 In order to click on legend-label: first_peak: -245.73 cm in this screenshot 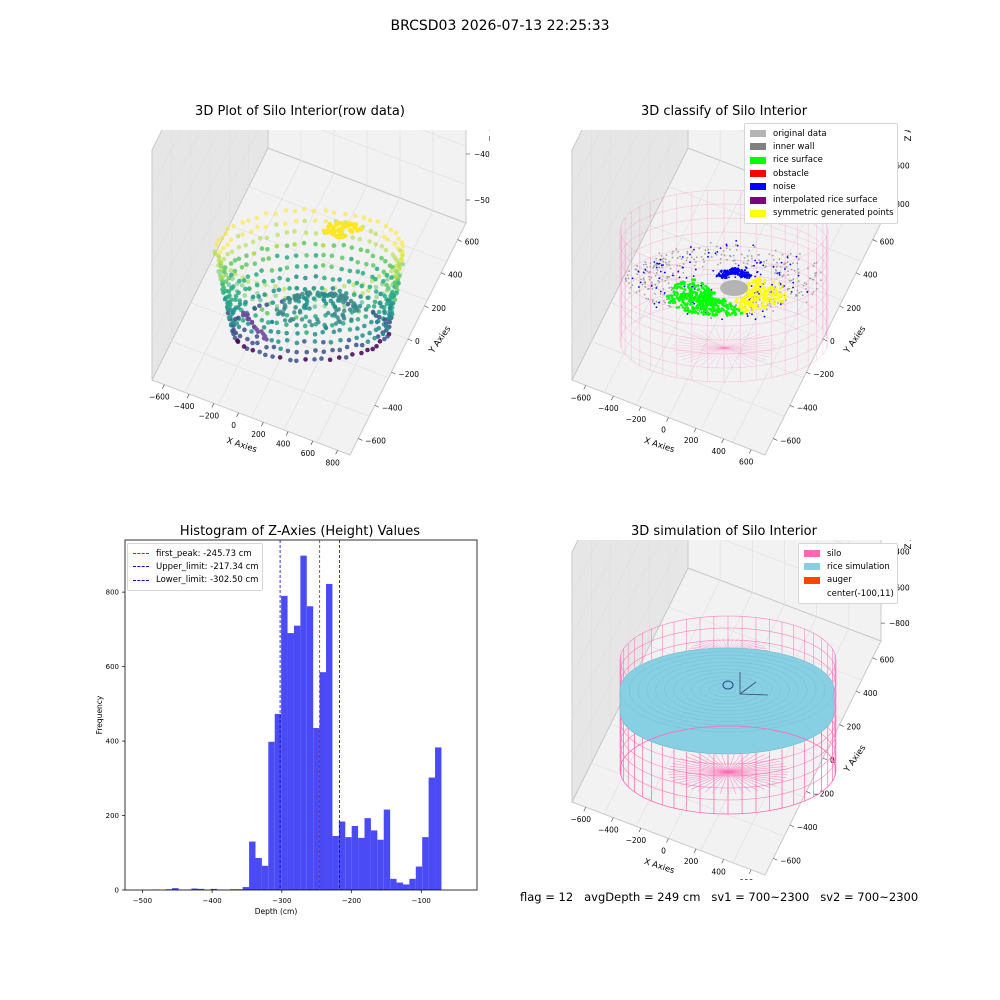, I will do `click(204, 553)`.